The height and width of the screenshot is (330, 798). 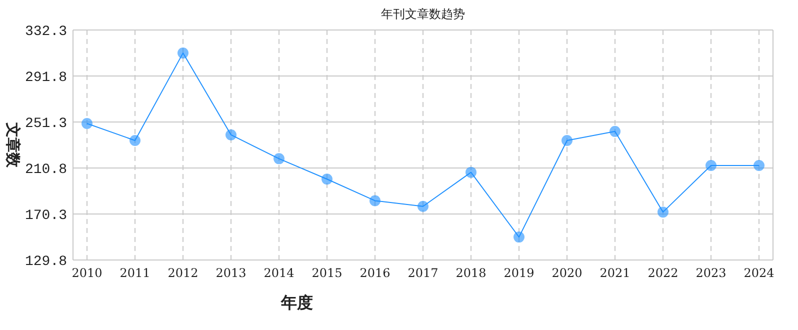 What do you see at coordinates (759, 273) in the screenshot?
I see `x-tick-label: 2024` at bounding box center [759, 273].